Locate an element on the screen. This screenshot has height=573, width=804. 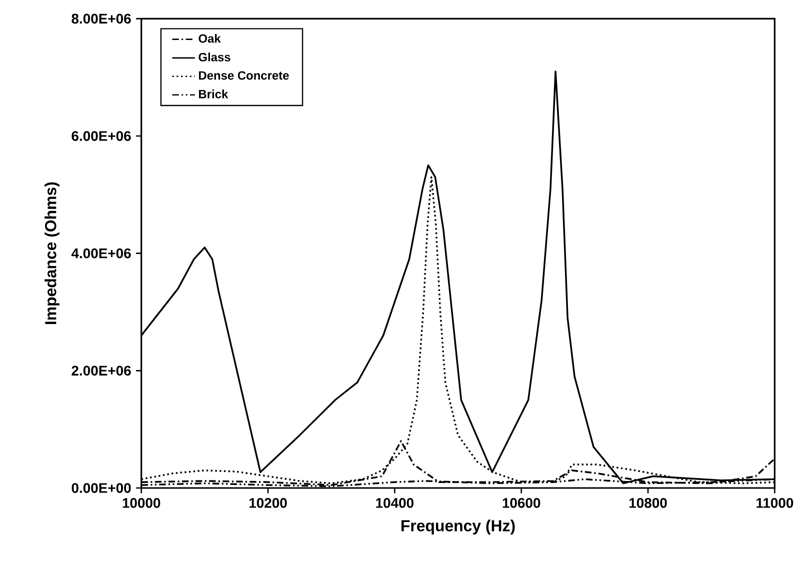
x-tick-label: 10800 is located at coordinates (648, 503).